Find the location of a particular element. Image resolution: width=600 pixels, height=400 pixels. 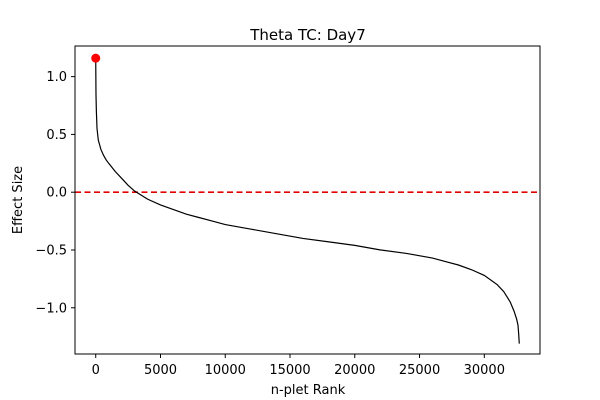

y-tick-label: 0.5 is located at coordinates (56, 135).